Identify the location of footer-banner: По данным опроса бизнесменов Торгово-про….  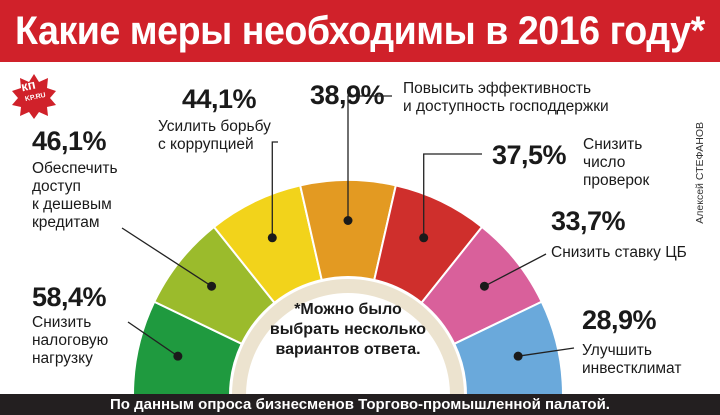
(360, 404).